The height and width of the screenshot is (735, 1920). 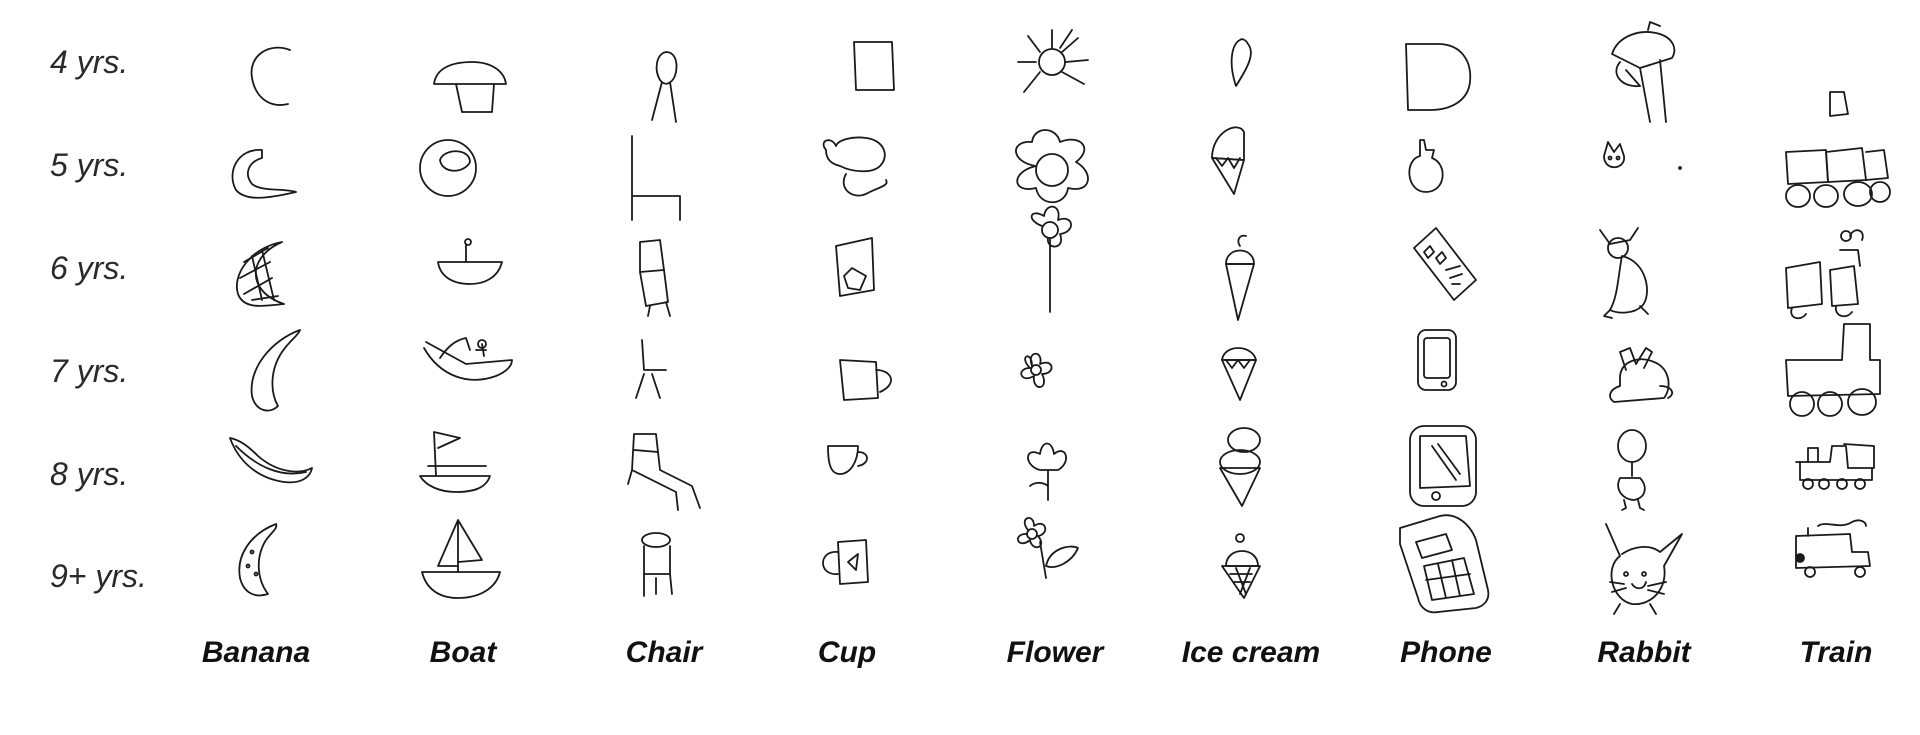 I want to click on category-label-chair: Chair, so click(x=664, y=652).